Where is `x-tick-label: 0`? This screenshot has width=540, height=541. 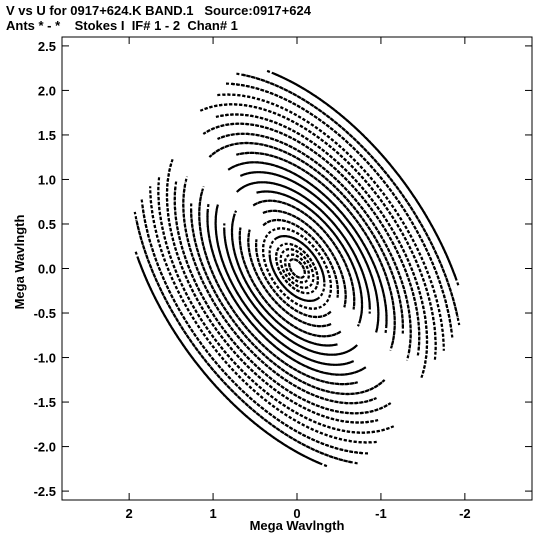
x-tick-label: 0 is located at coordinates (296, 513).